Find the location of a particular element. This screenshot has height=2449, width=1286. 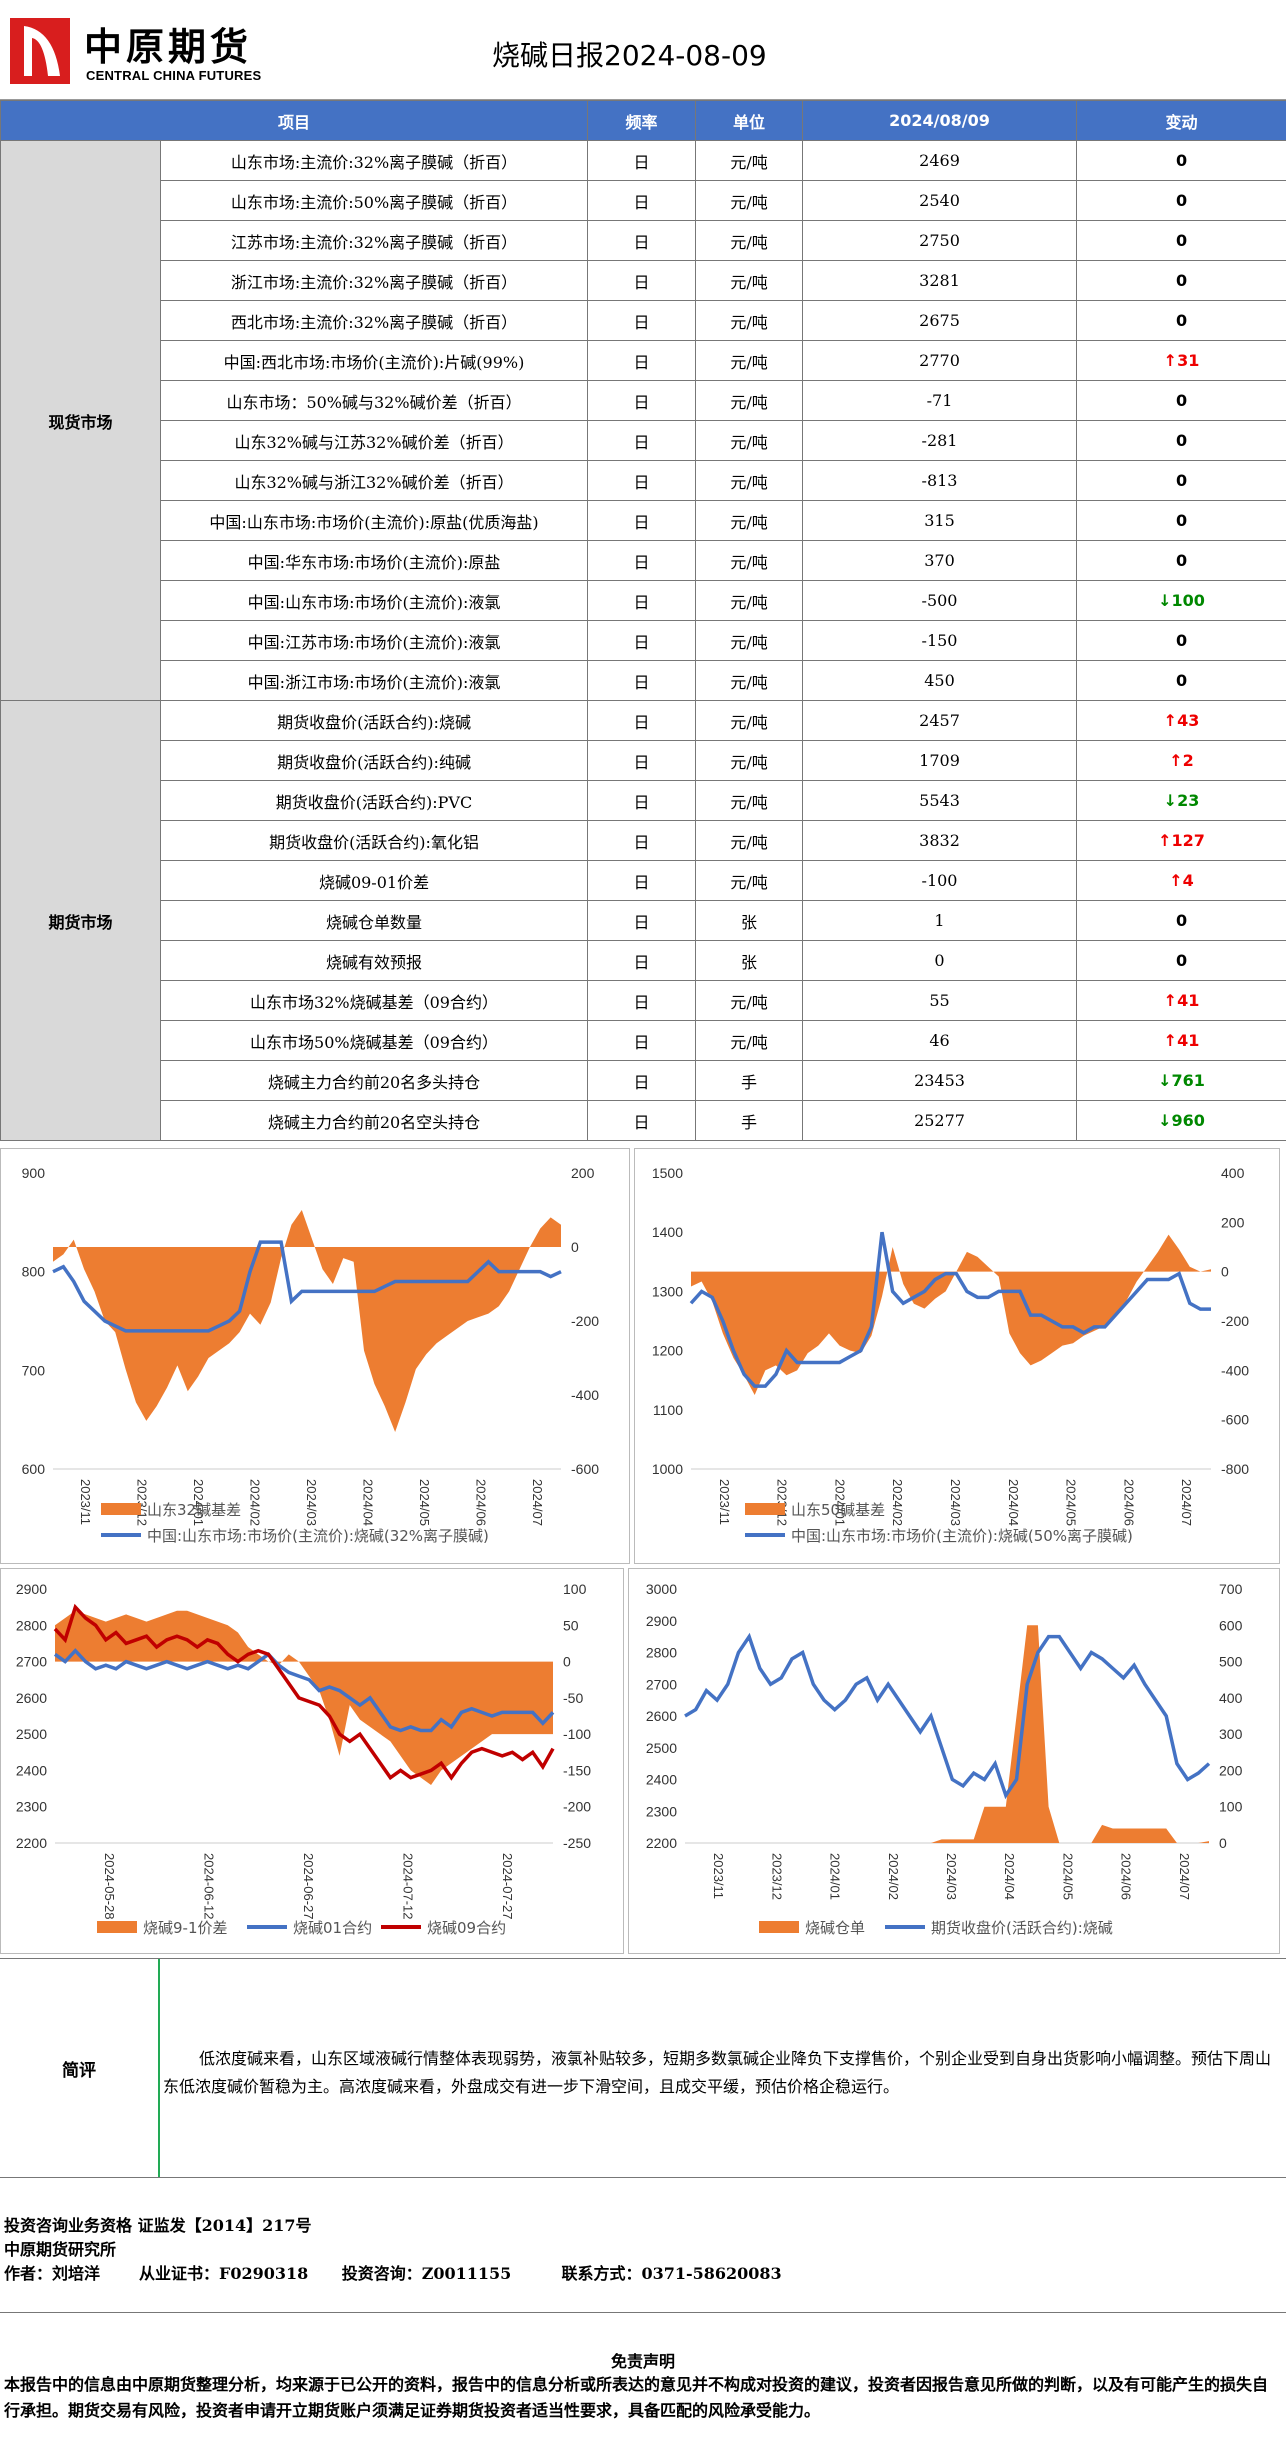

legend-label: 烧碱09合约 is located at coordinates (466, 1928).